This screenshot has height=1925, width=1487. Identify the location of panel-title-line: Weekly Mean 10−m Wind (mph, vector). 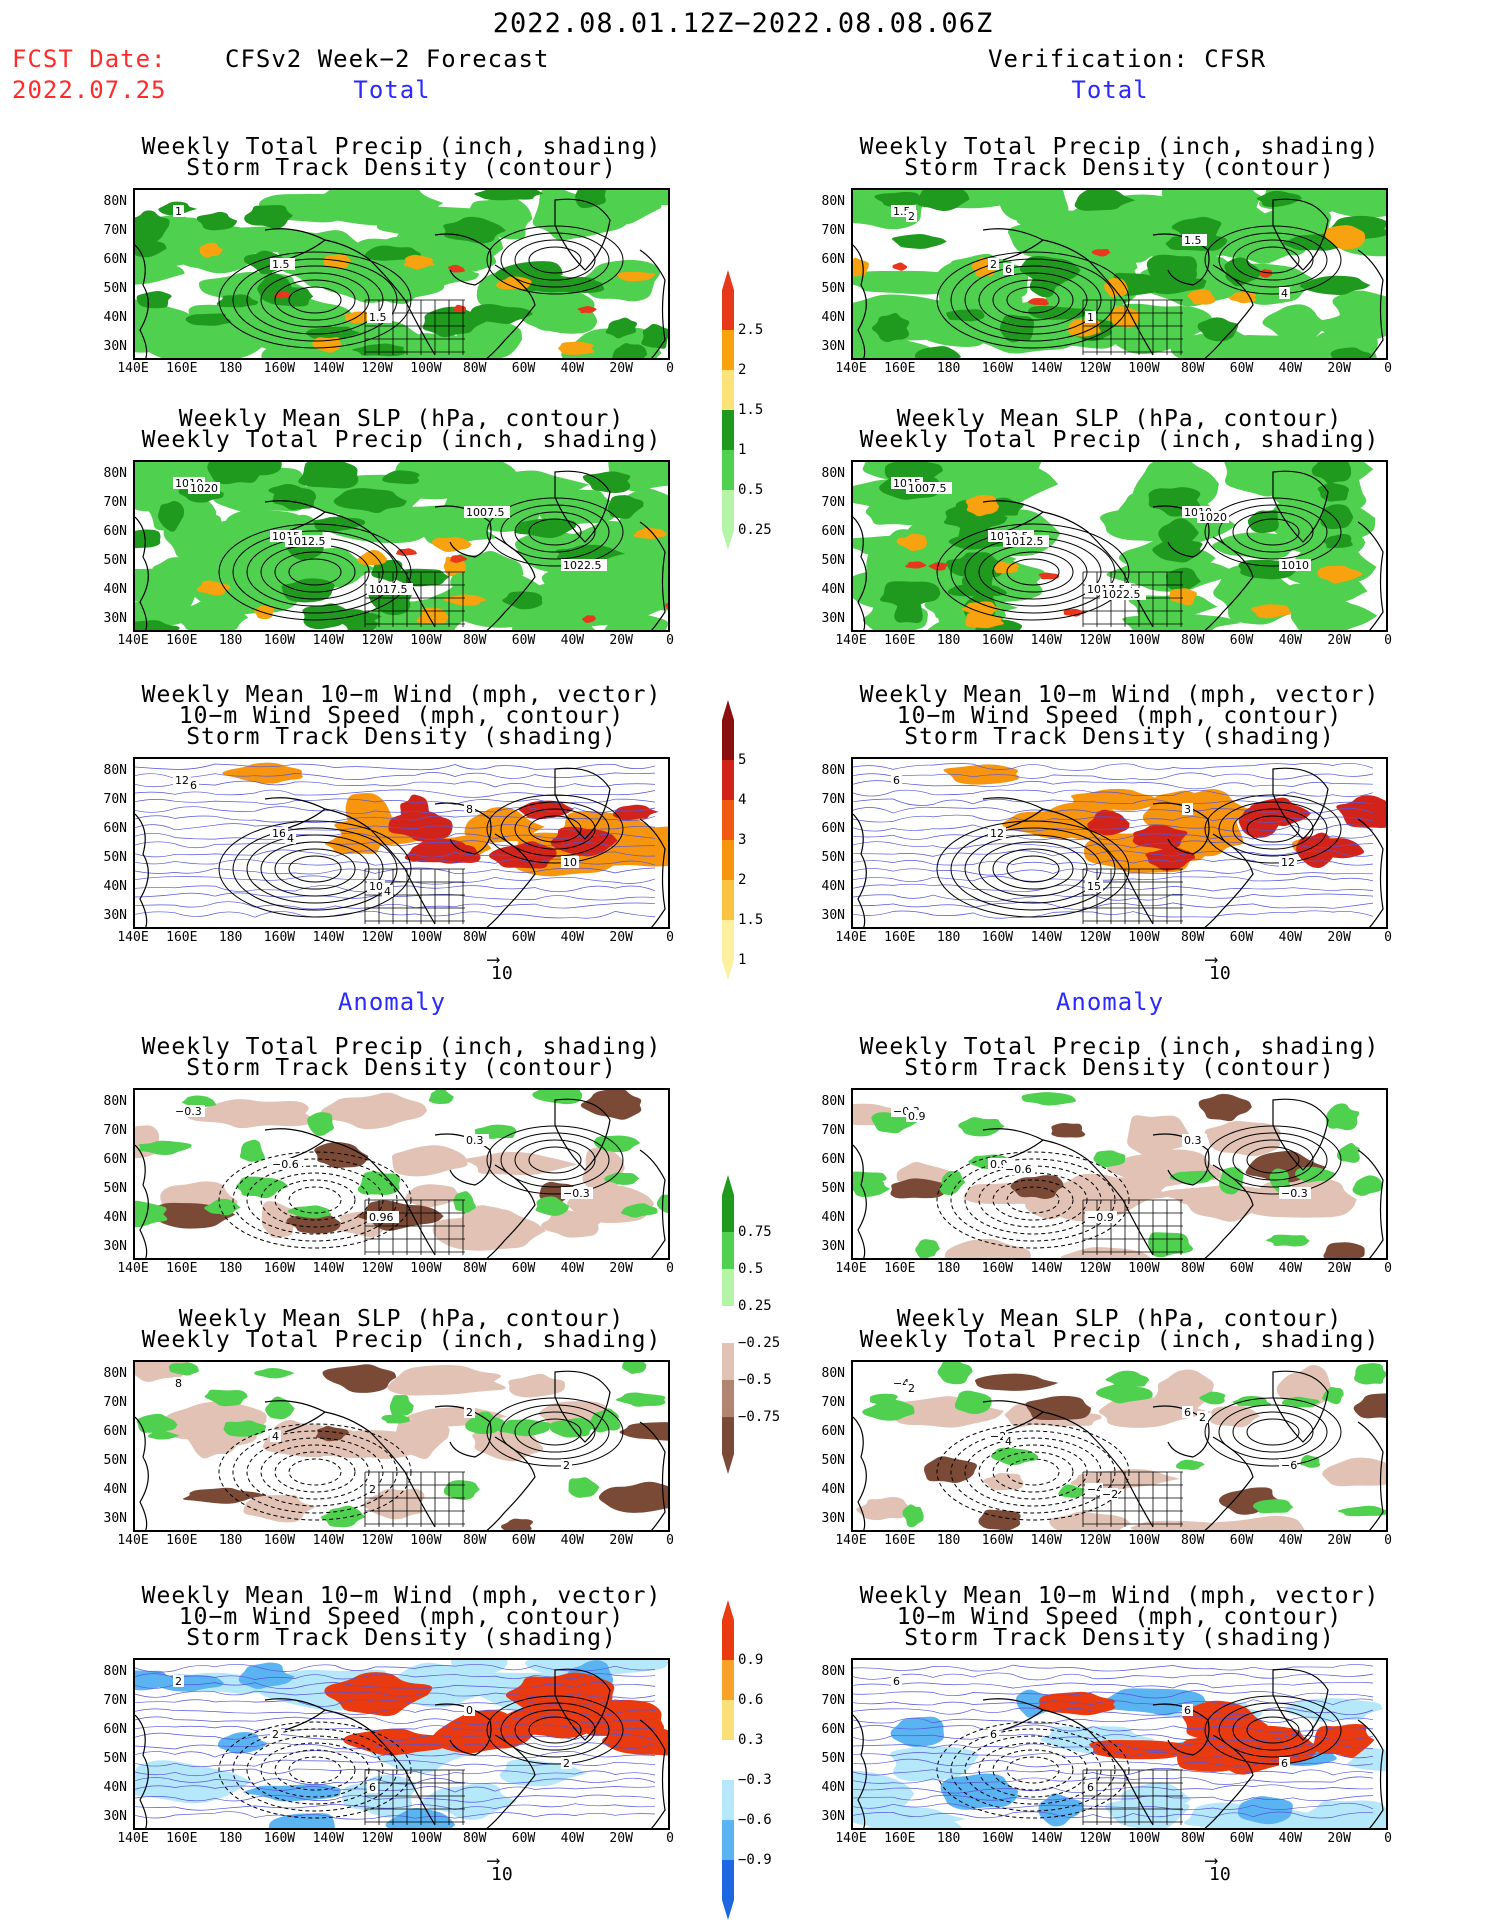
(1119, 1596).